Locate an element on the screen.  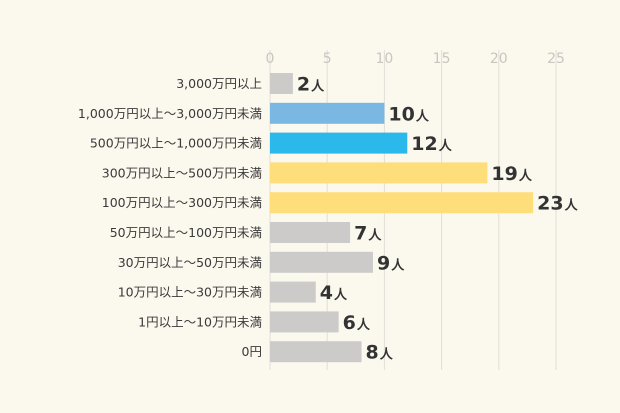
x-tick-label: 15 is located at coordinates (442, 59).